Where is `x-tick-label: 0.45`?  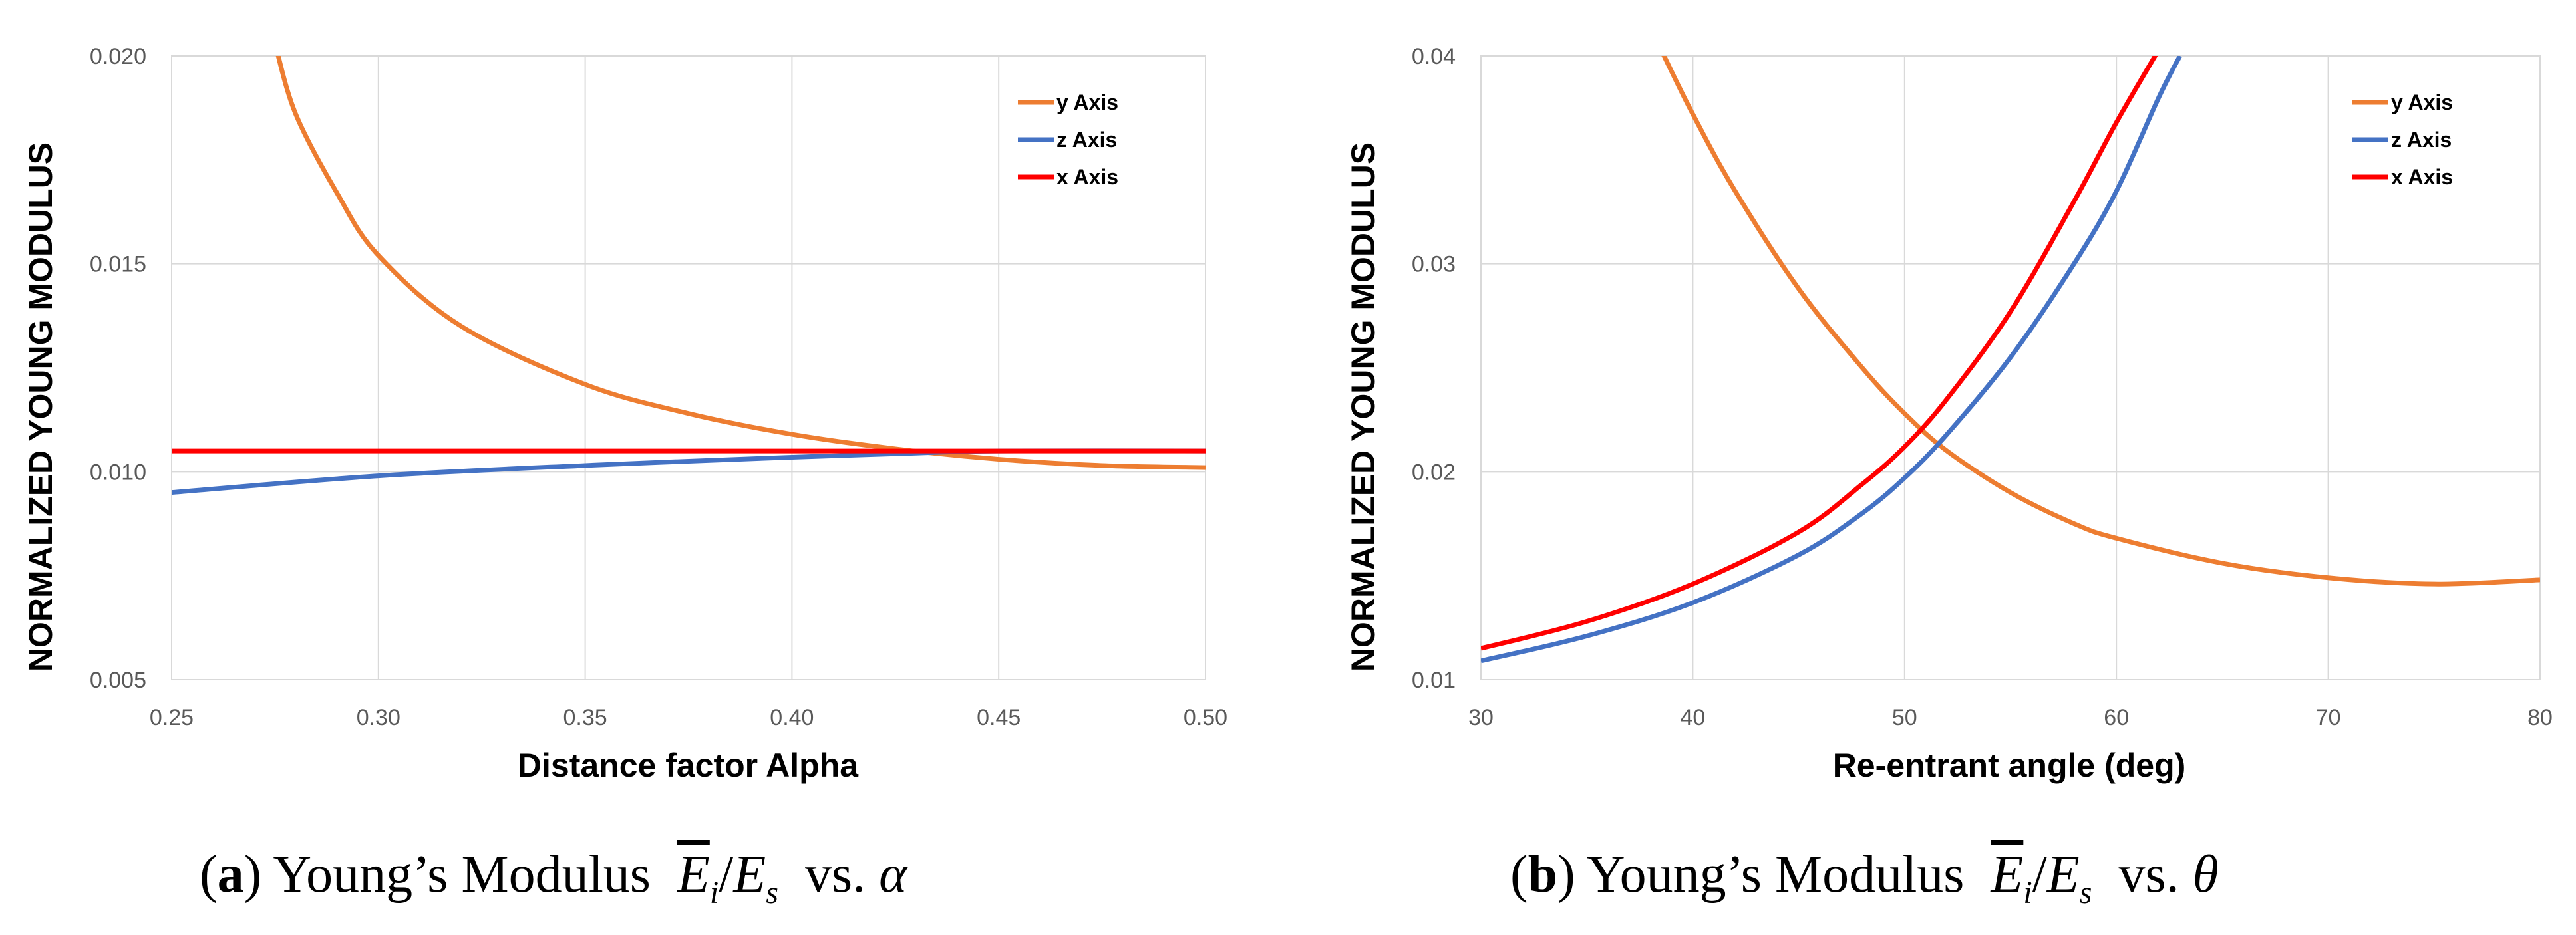
x-tick-label: 0.45 is located at coordinates (999, 718).